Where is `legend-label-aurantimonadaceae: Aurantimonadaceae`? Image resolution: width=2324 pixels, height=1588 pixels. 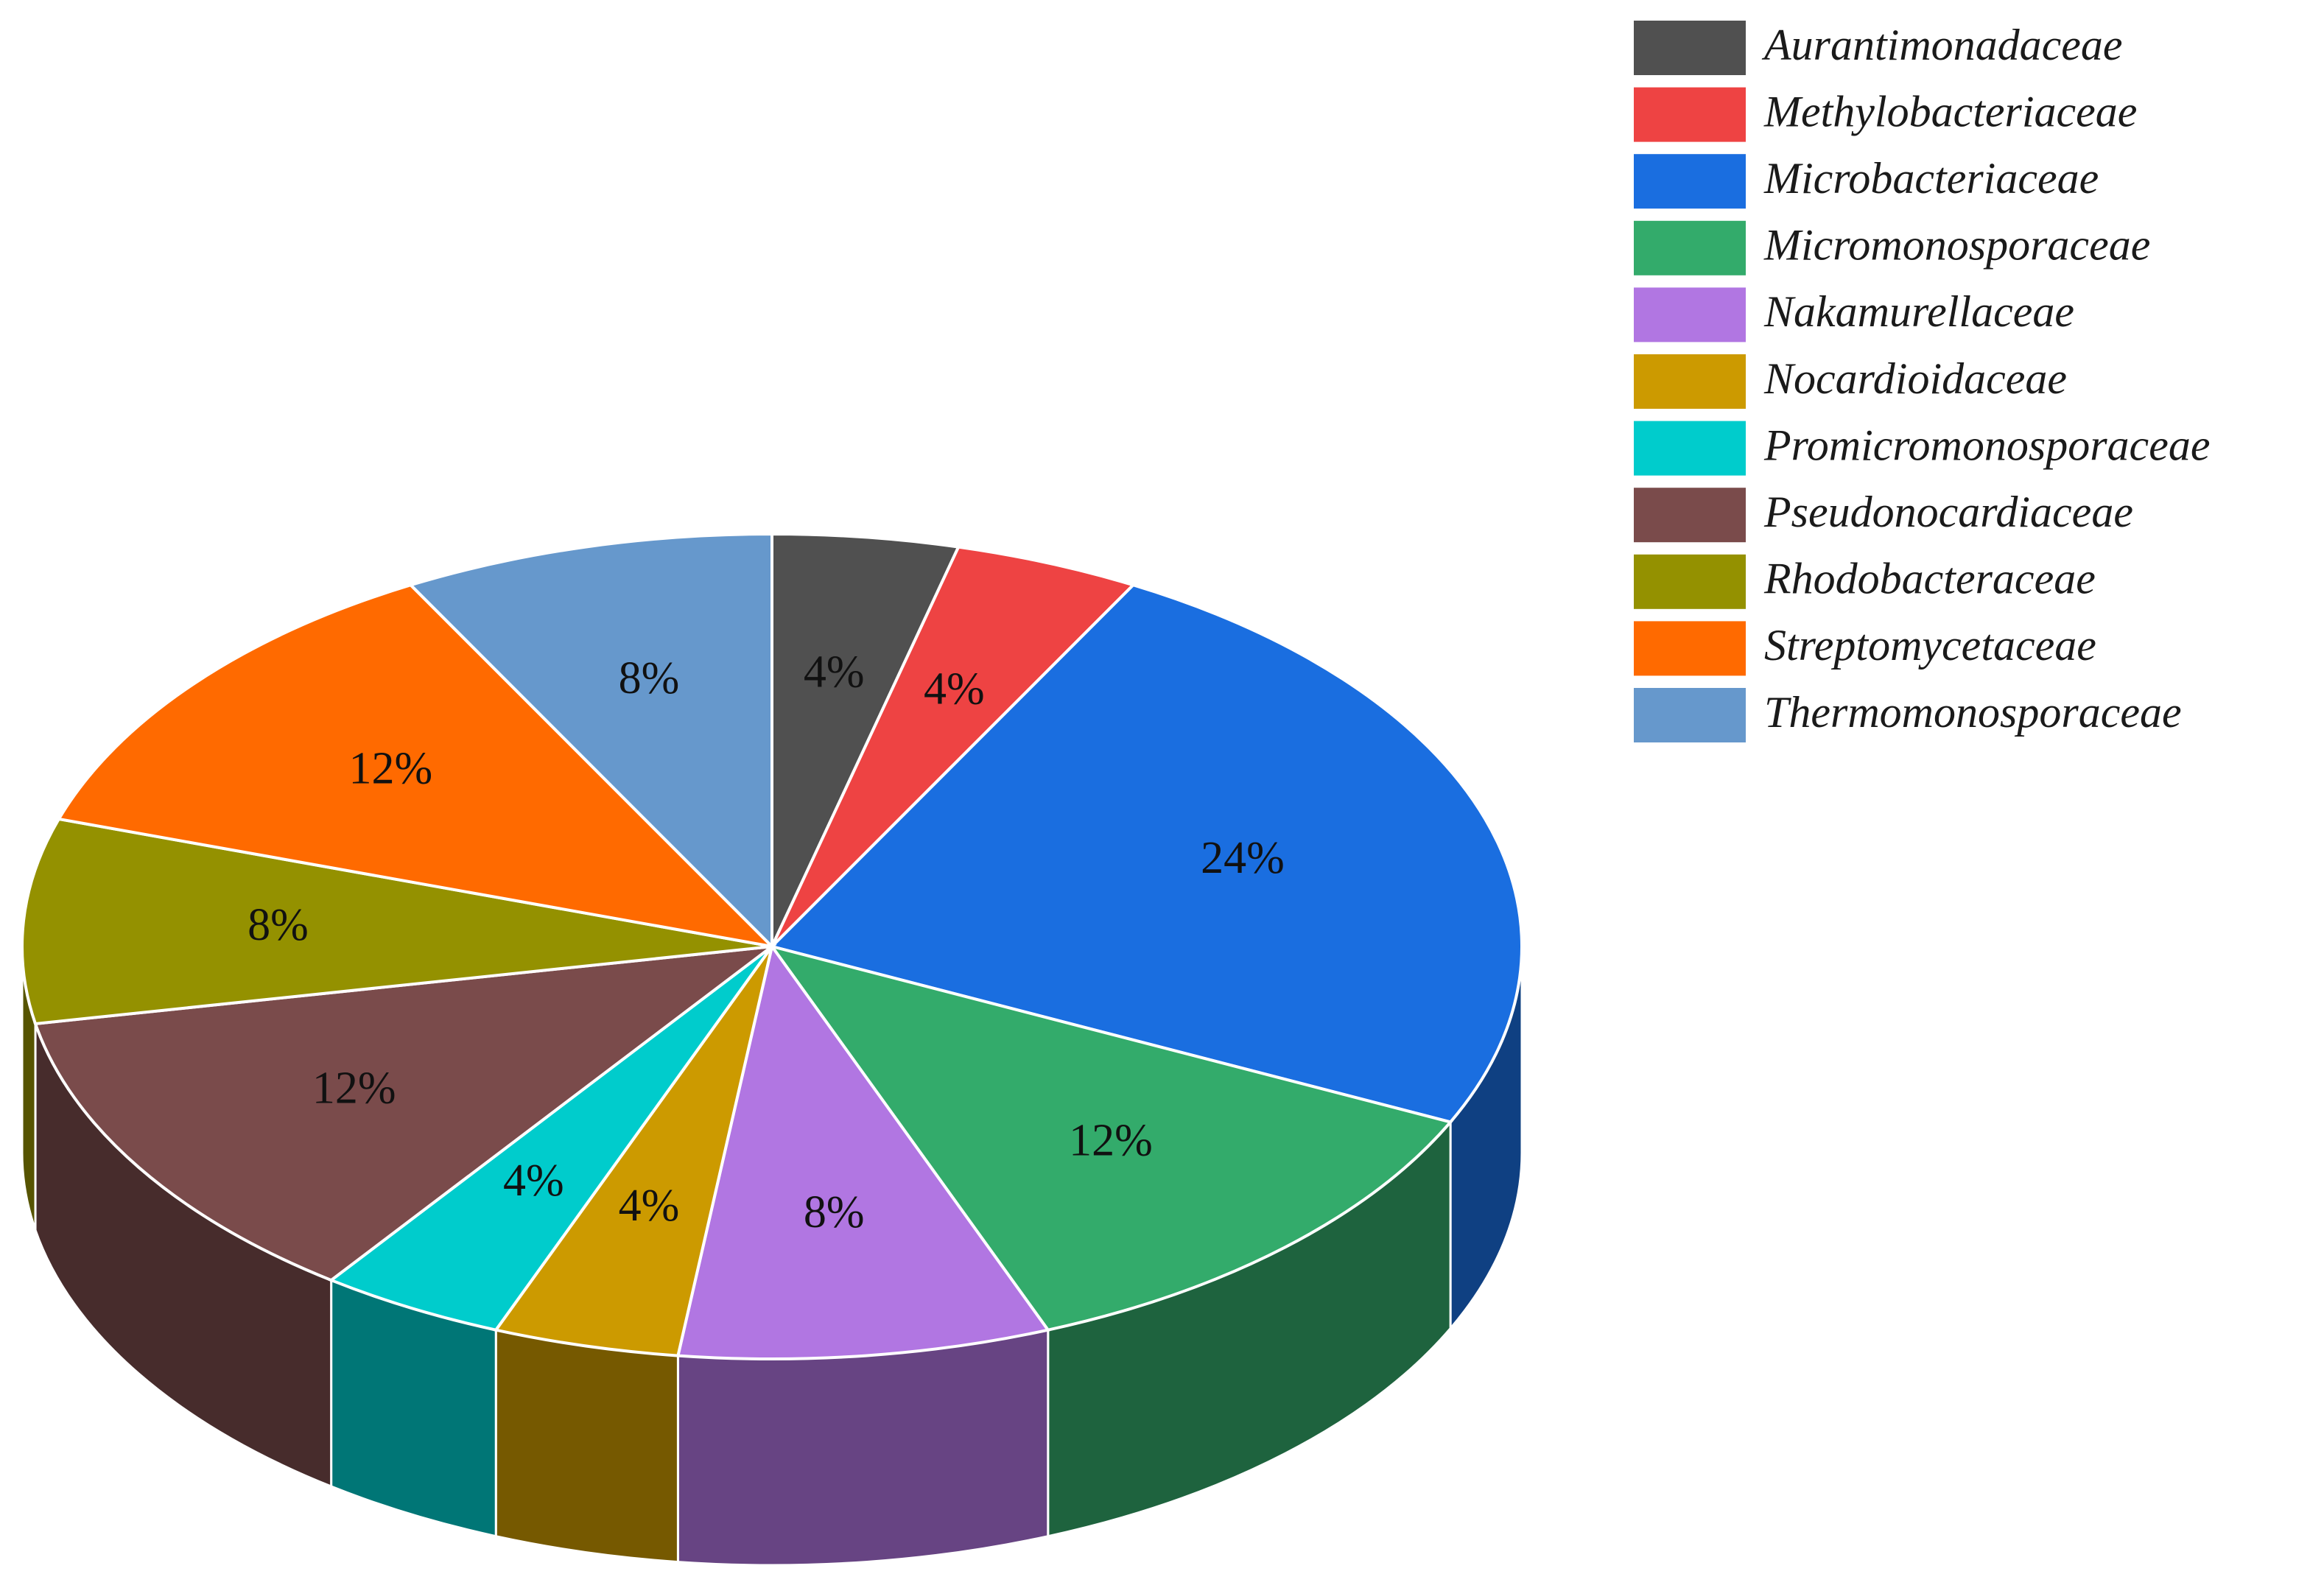 legend-label-aurantimonadaceae: Aurantimonadaceae is located at coordinates (1942, 45).